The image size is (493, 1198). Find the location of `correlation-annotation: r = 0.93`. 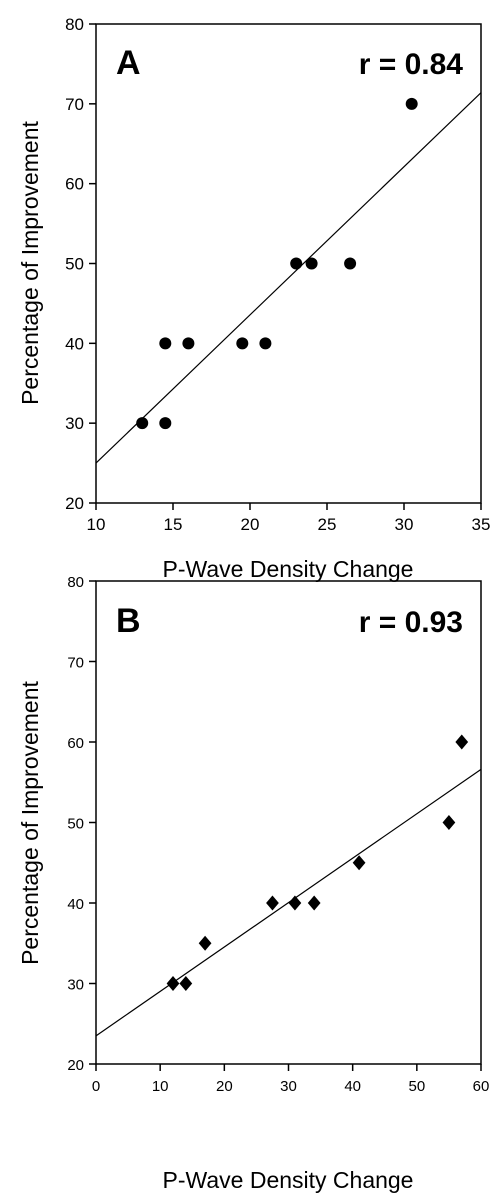

correlation-annotation: r = 0.93 is located at coordinates (411, 622).